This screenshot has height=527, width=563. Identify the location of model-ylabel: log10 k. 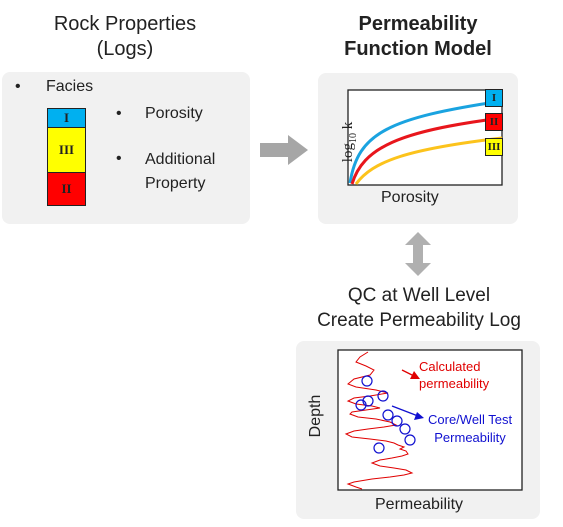
(348, 142).